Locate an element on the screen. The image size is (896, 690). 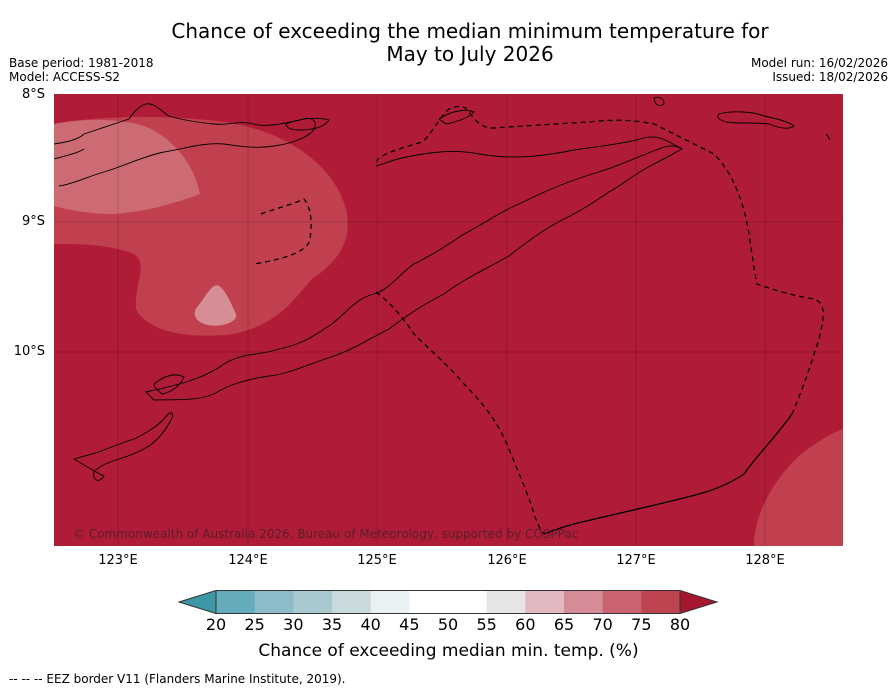
colorbar-arrow-low is located at coordinates (197, 602).